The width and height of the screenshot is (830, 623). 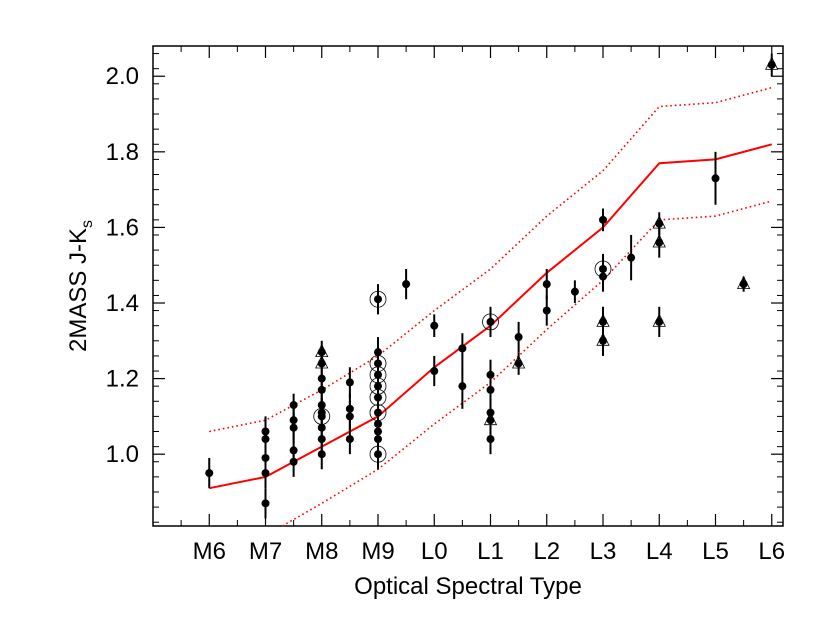 What do you see at coordinates (434, 551) in the screenshot?
I see `x-tick-label: L0` at bounding box center [434, 551].